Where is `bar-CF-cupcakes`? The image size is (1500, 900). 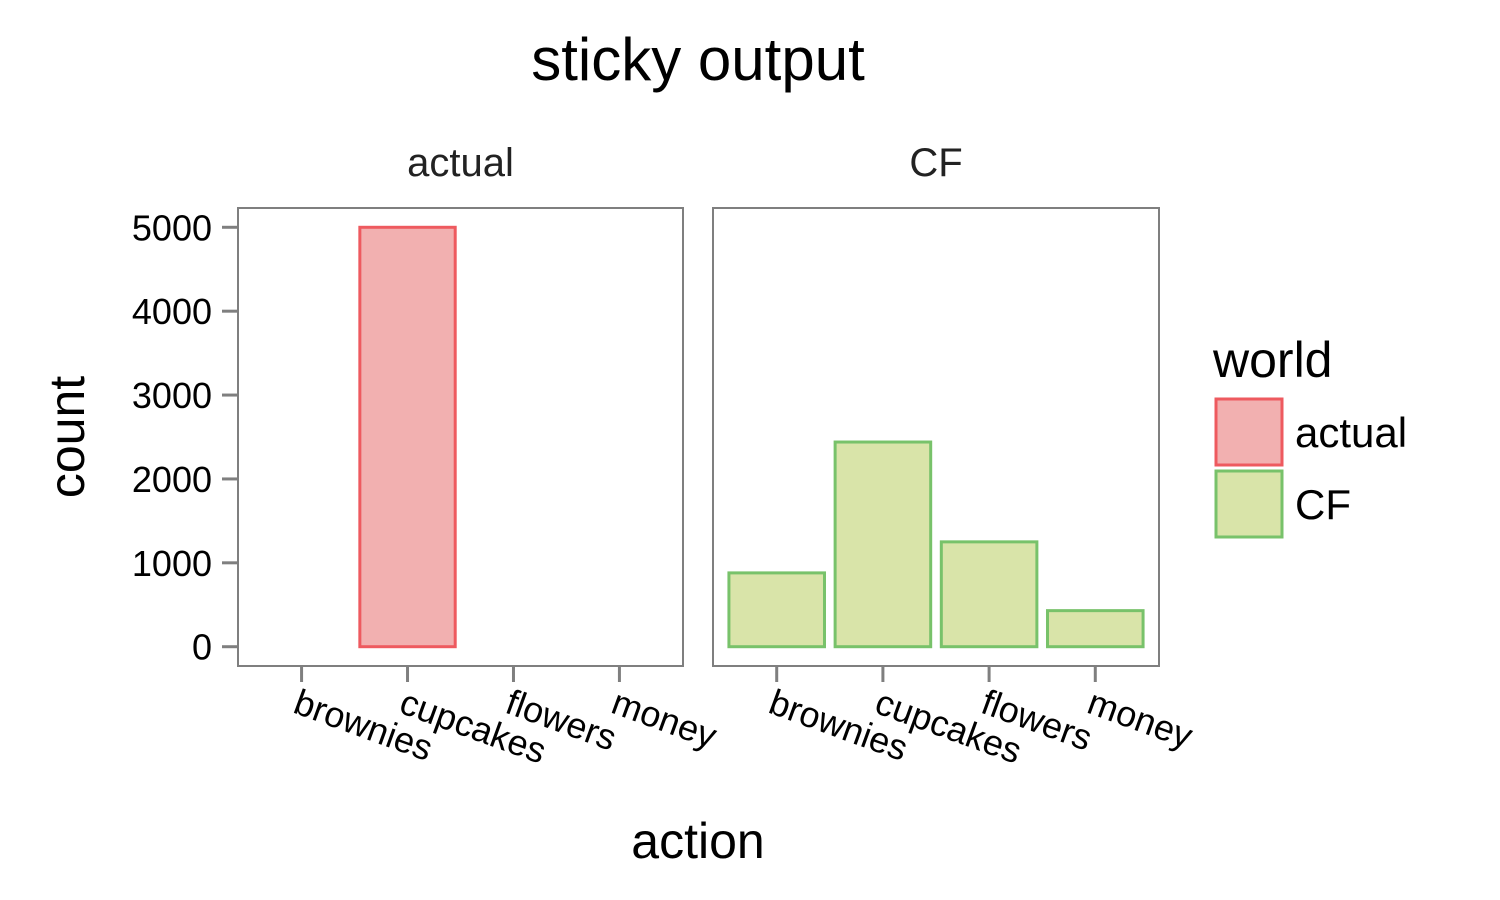
bar-CF-cupcakes is located at coordinates (883, 544).